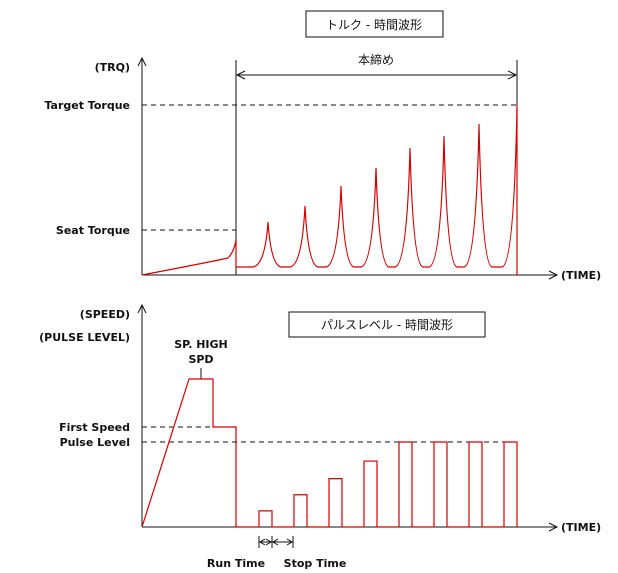 The width and height of the screenshot is (618, 573). What do you see at coordinates (376, 59) in the screenshot?
I see `final-tightening-label: 本締め` at bounding box center [376, 59].